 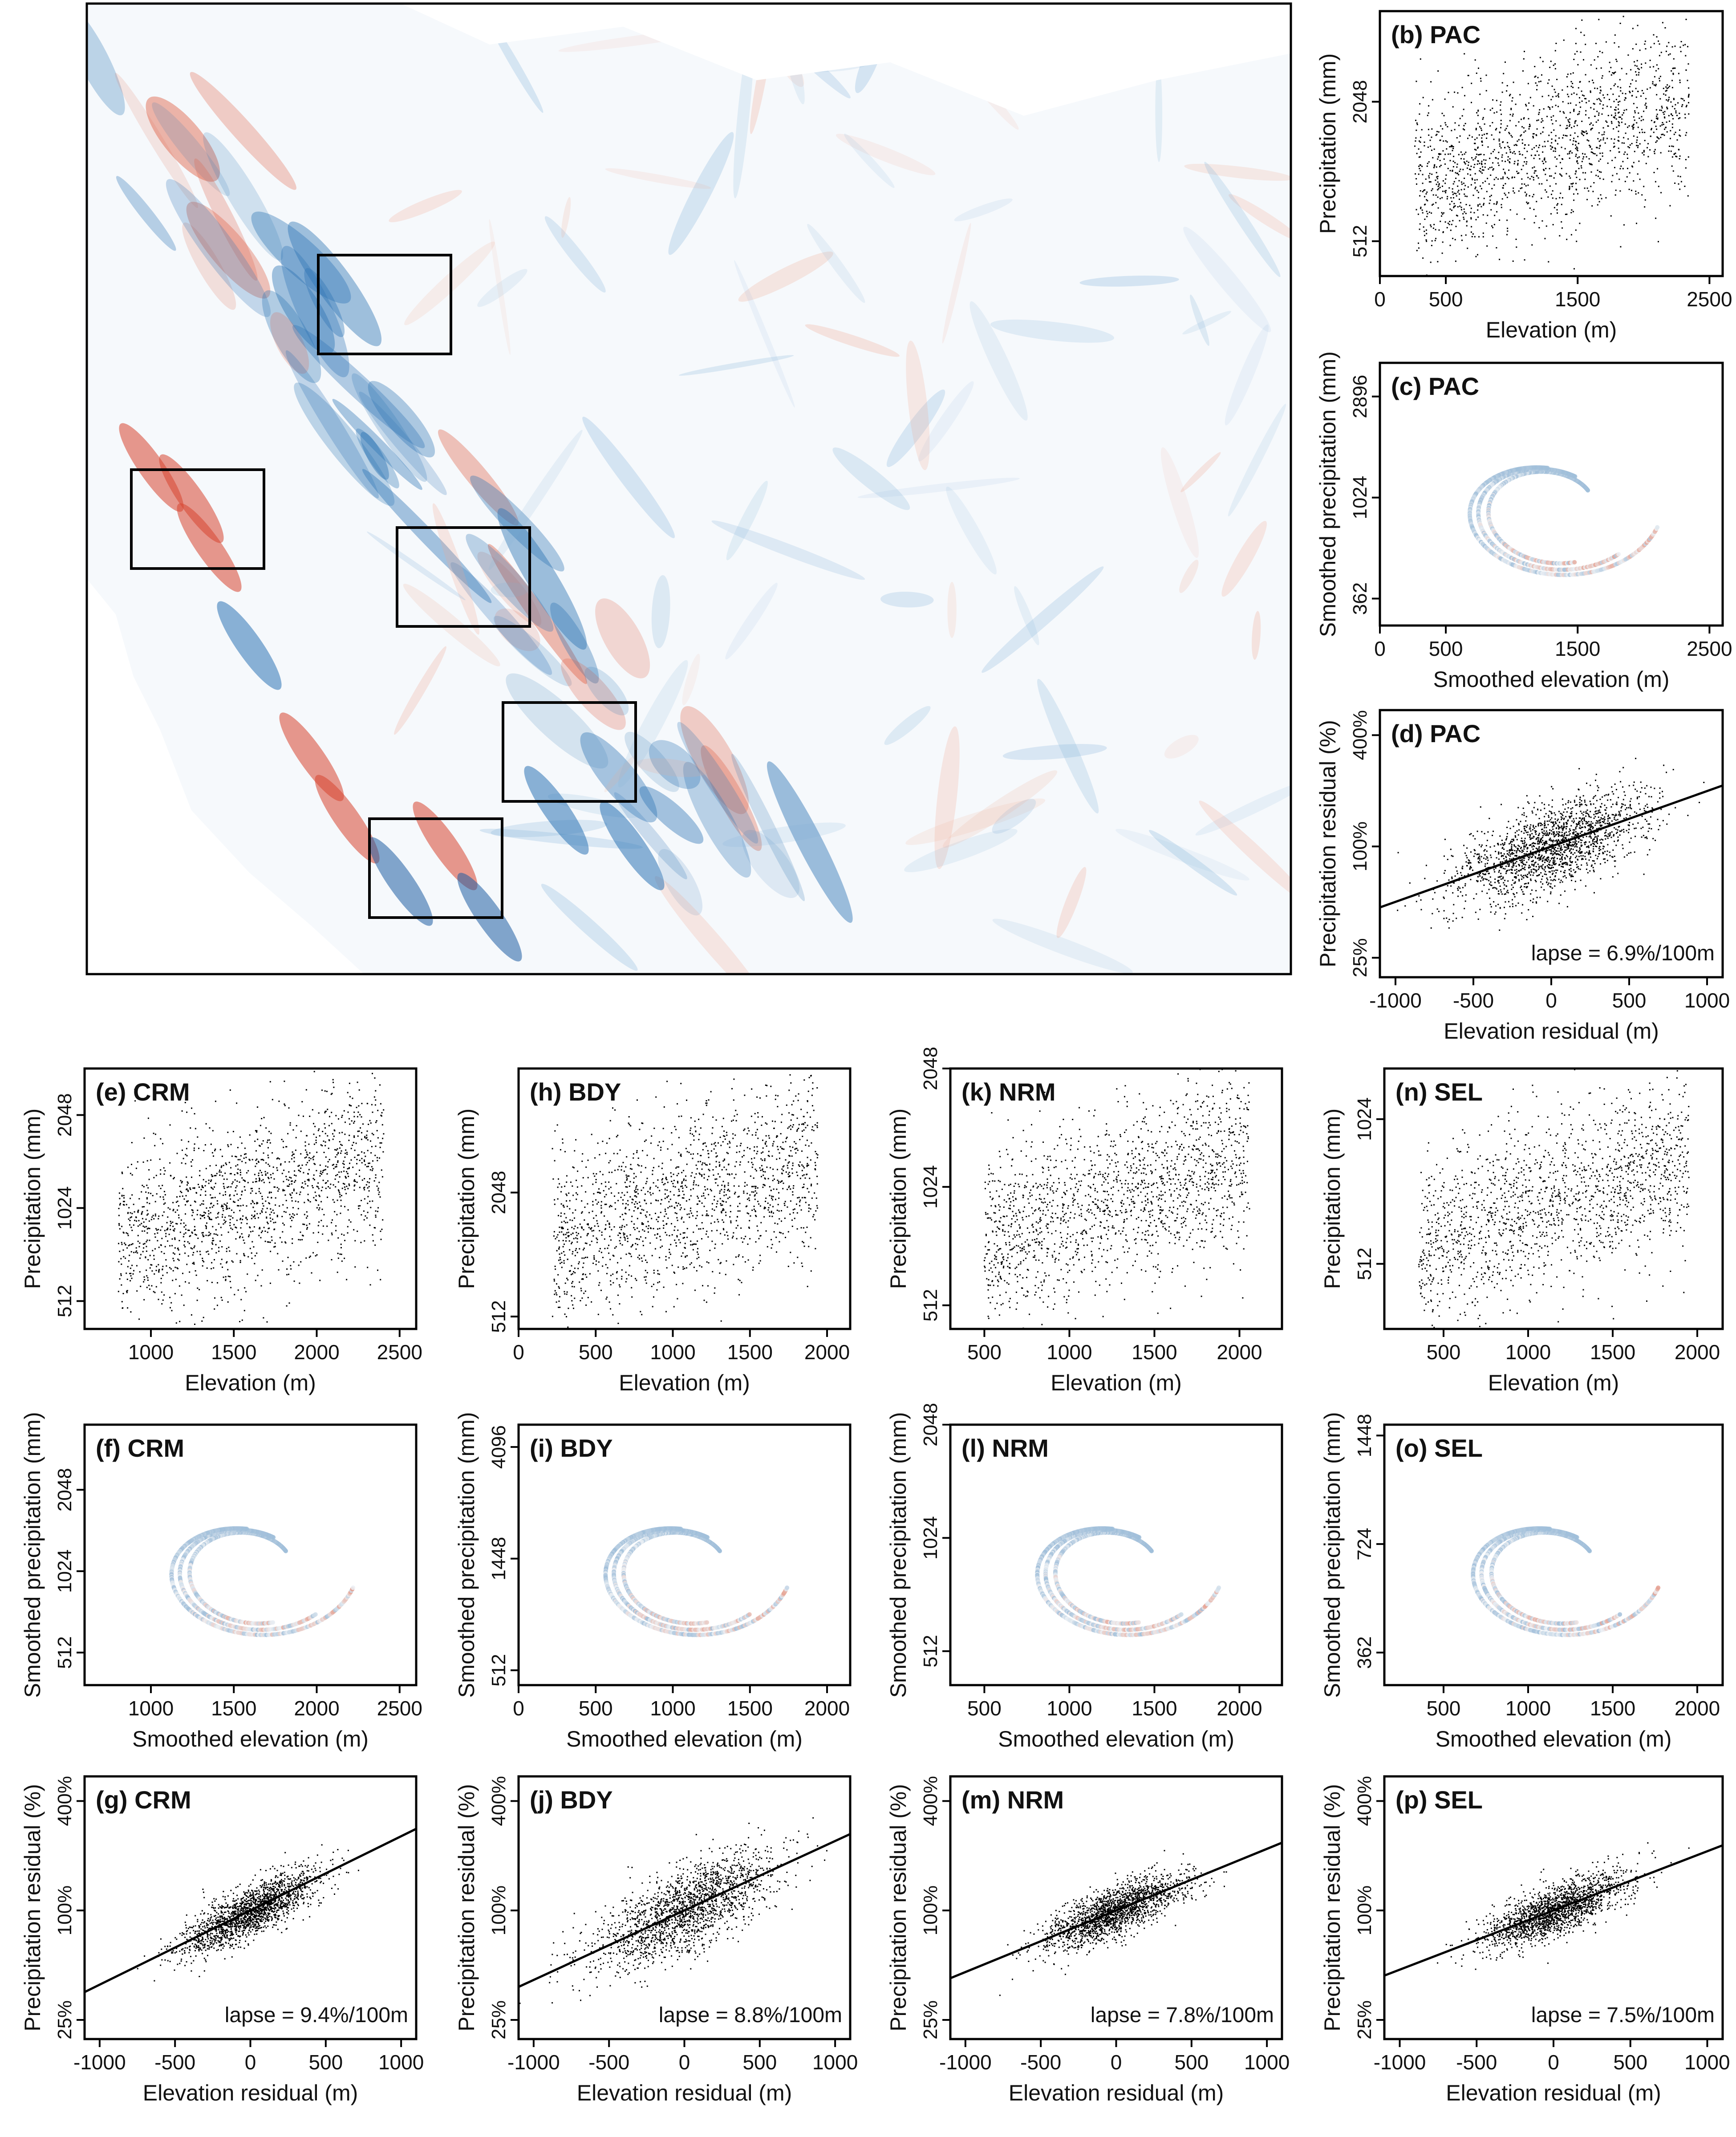 I want to click on panel-title: (p) SEL, so click(x=1439, y=1800).